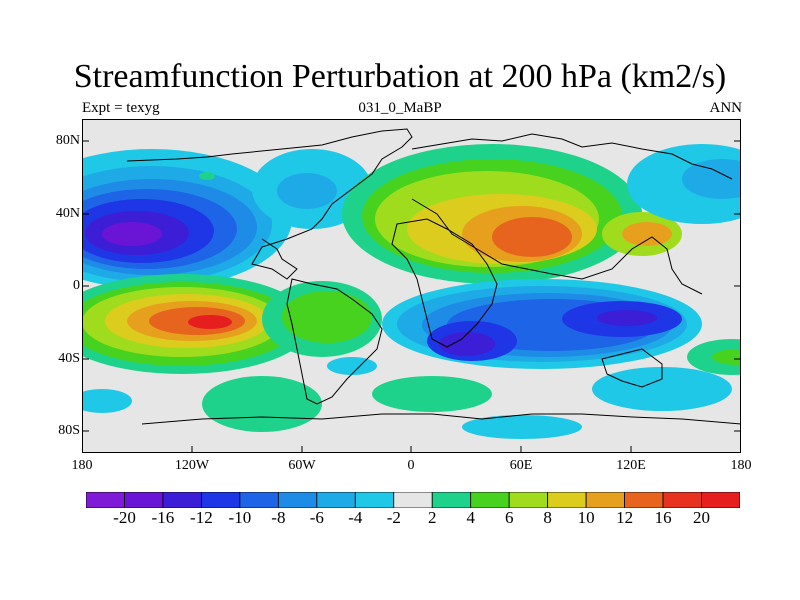 The image size is (800, 600). Describe the element at coordinates (411, 449) in the screenshot. I see `lon-ticks` at that location.